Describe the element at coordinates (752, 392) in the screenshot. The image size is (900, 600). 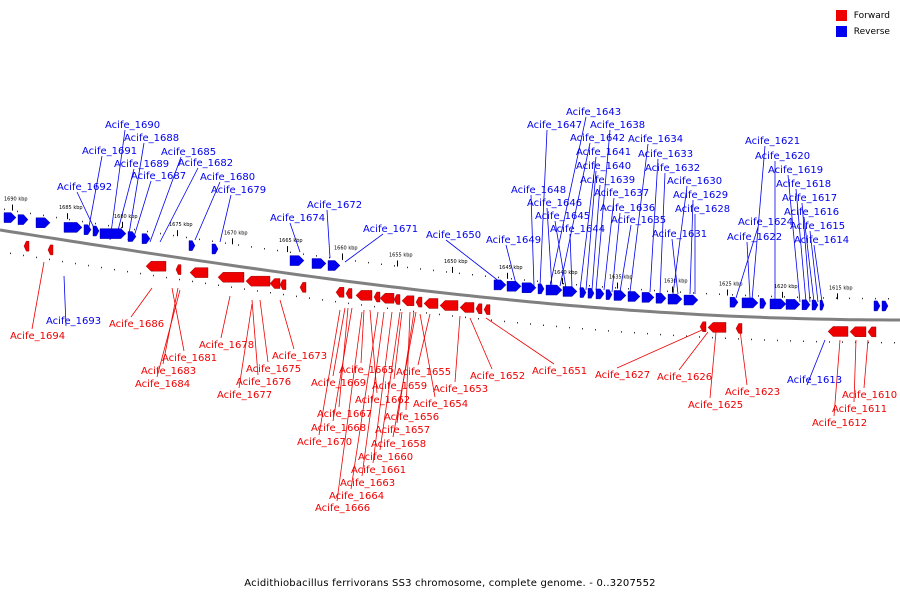
I see `gene-label-forward: Acife_1623` at that location.